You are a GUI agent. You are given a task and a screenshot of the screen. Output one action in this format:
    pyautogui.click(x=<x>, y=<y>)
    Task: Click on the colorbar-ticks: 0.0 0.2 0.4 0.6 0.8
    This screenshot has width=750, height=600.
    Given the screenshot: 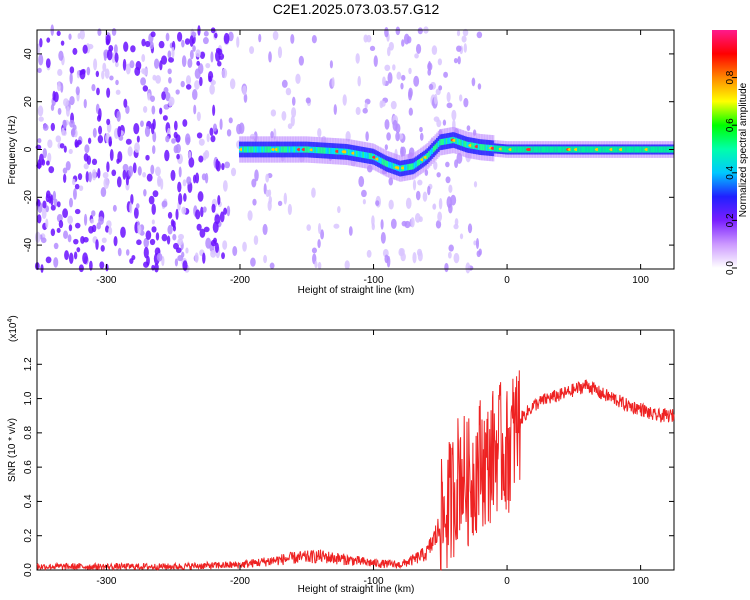 What is the action you would take?
    pyautogui.click(x=731, y=172)
    